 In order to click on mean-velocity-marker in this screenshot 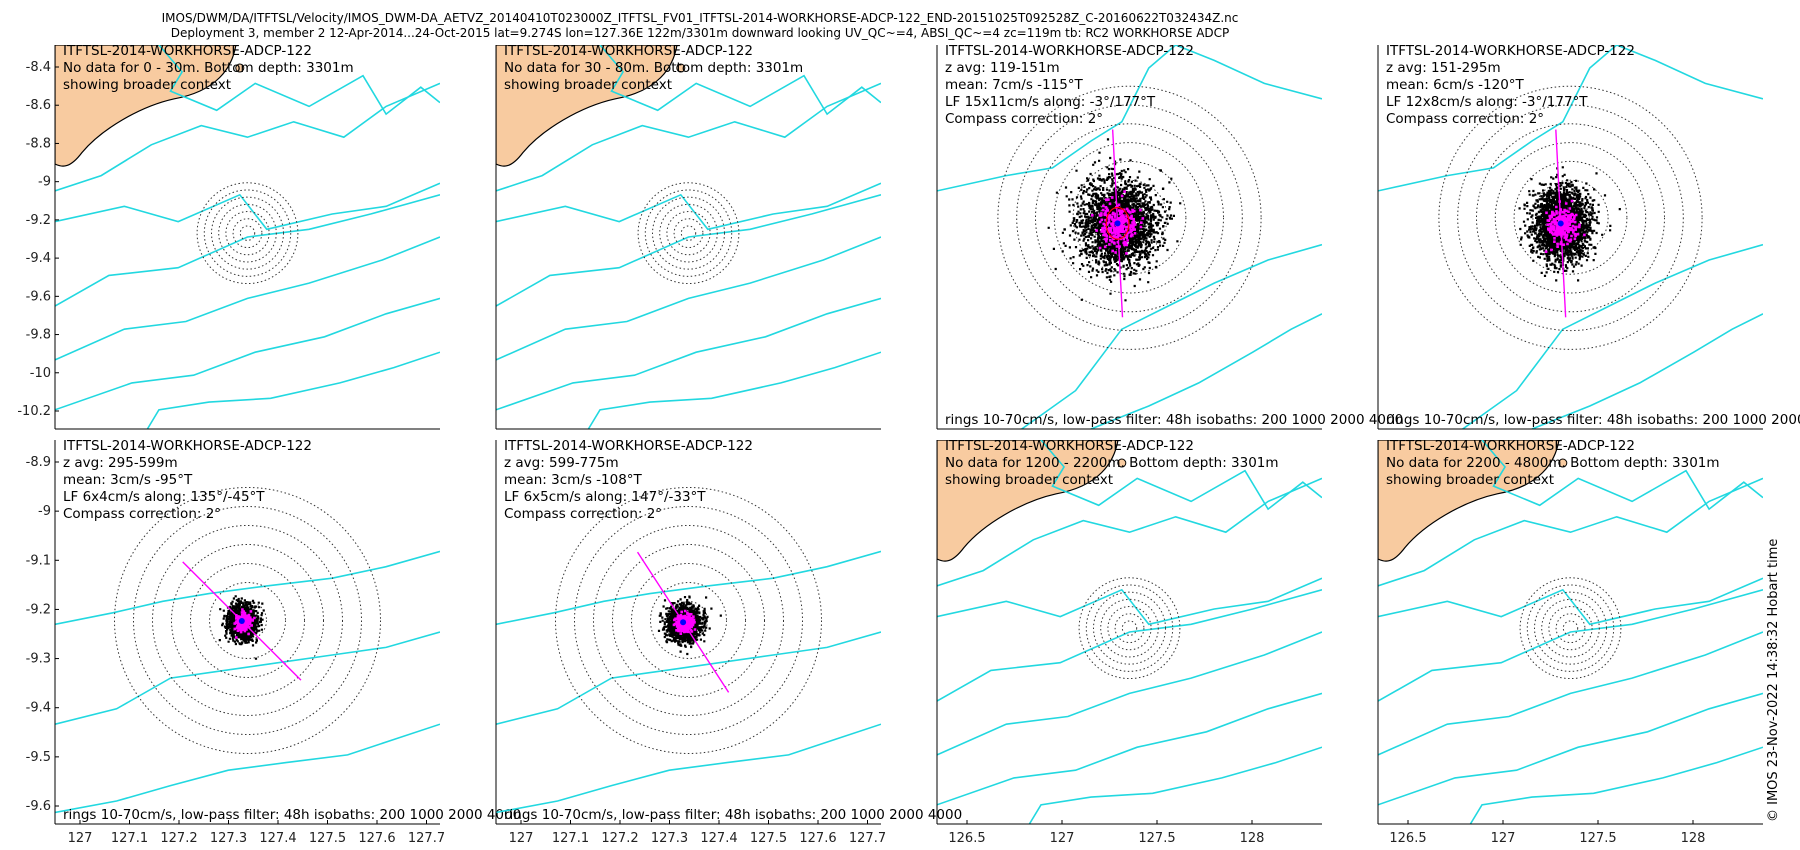, I will do `click(1560, 223)`.